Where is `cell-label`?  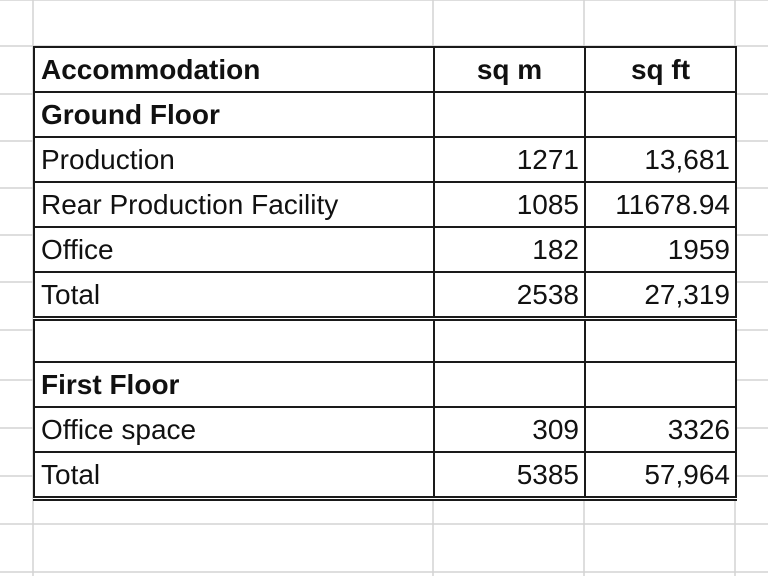
cell-label is located at coordinates (234, 340).